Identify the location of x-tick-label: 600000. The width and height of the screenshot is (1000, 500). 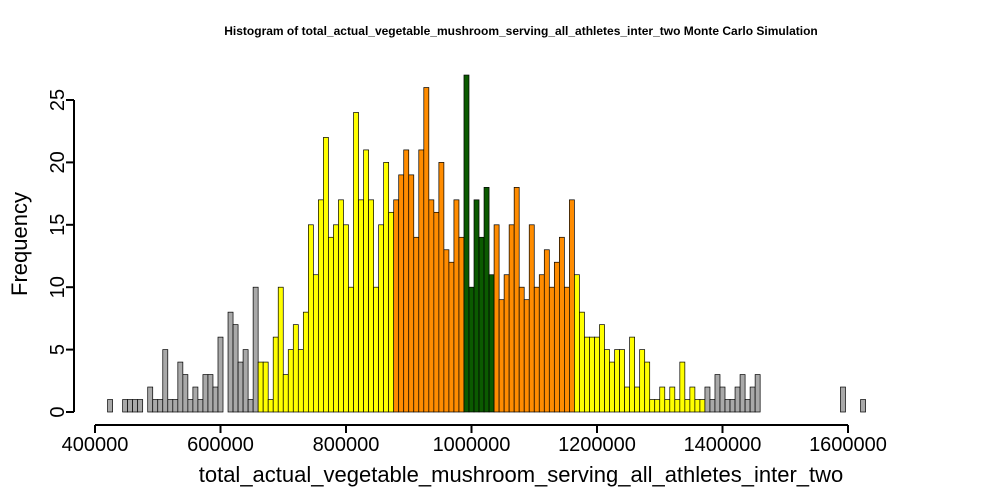
(220, 445).